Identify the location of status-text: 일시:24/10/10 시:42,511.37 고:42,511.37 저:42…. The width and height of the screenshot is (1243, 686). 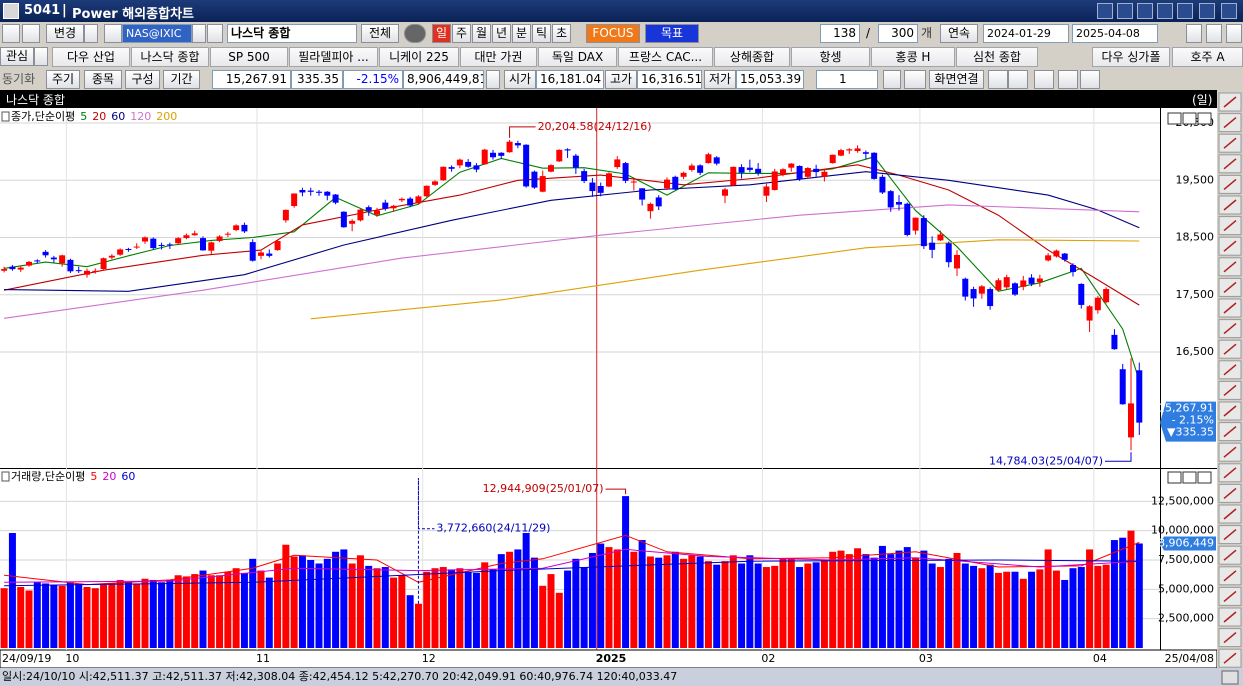
(339, 676).